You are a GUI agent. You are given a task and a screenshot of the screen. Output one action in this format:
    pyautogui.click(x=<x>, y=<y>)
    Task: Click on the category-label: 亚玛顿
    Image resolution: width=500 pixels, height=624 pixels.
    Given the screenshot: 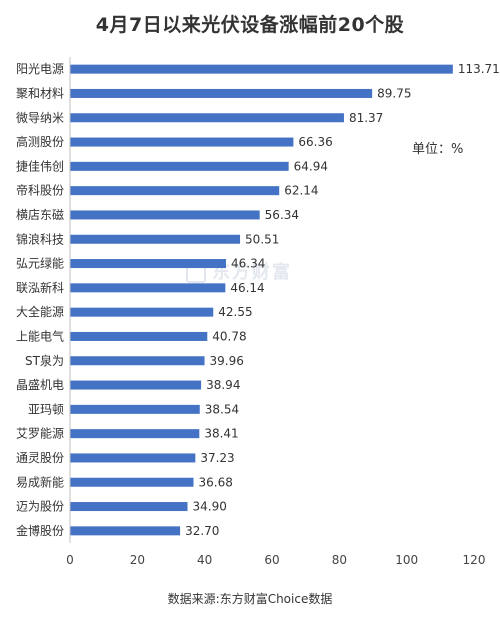 What is the action you would take?
    pyautogui.click(x=46, y=409)
    